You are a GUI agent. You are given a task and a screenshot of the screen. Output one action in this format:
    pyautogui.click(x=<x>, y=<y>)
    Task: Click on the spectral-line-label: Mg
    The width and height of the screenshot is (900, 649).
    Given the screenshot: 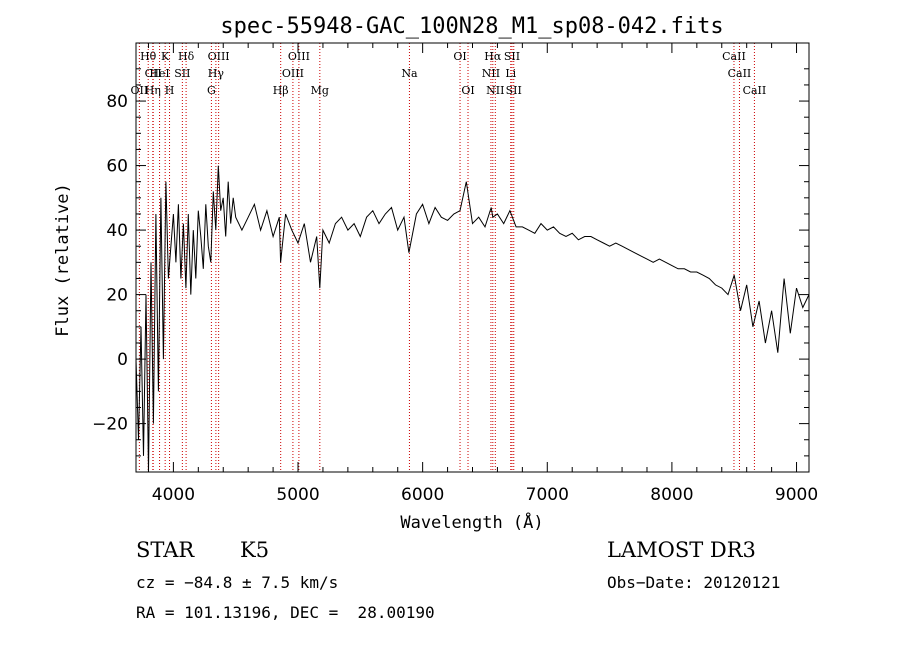 What is the action you would take?
    pyautogui.click(x=320, y=90)
    